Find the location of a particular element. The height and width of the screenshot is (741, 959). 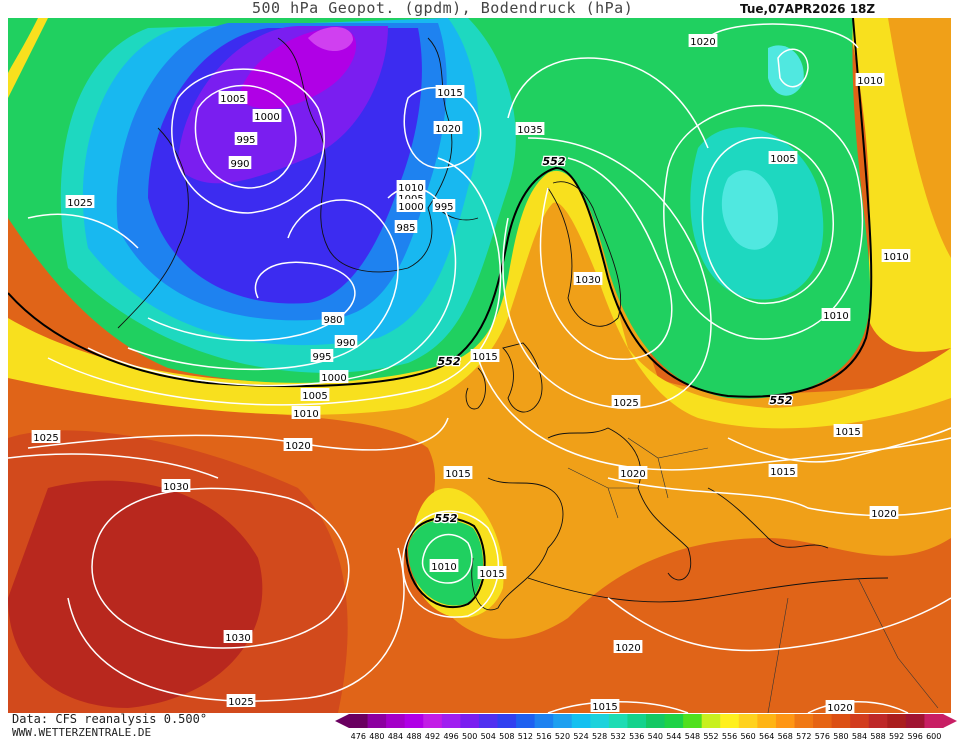

map-title: 500 hPa Geopot. (gpdm), Bodendruck (hPa) is located at coordinates (443, 8).